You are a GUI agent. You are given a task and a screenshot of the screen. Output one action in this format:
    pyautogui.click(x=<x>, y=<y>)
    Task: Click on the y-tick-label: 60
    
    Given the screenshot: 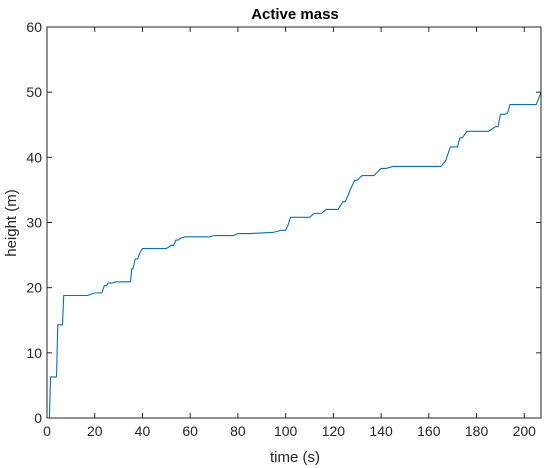 What is the action you would take?
    pyautogui.click(x=34, y=27)
    